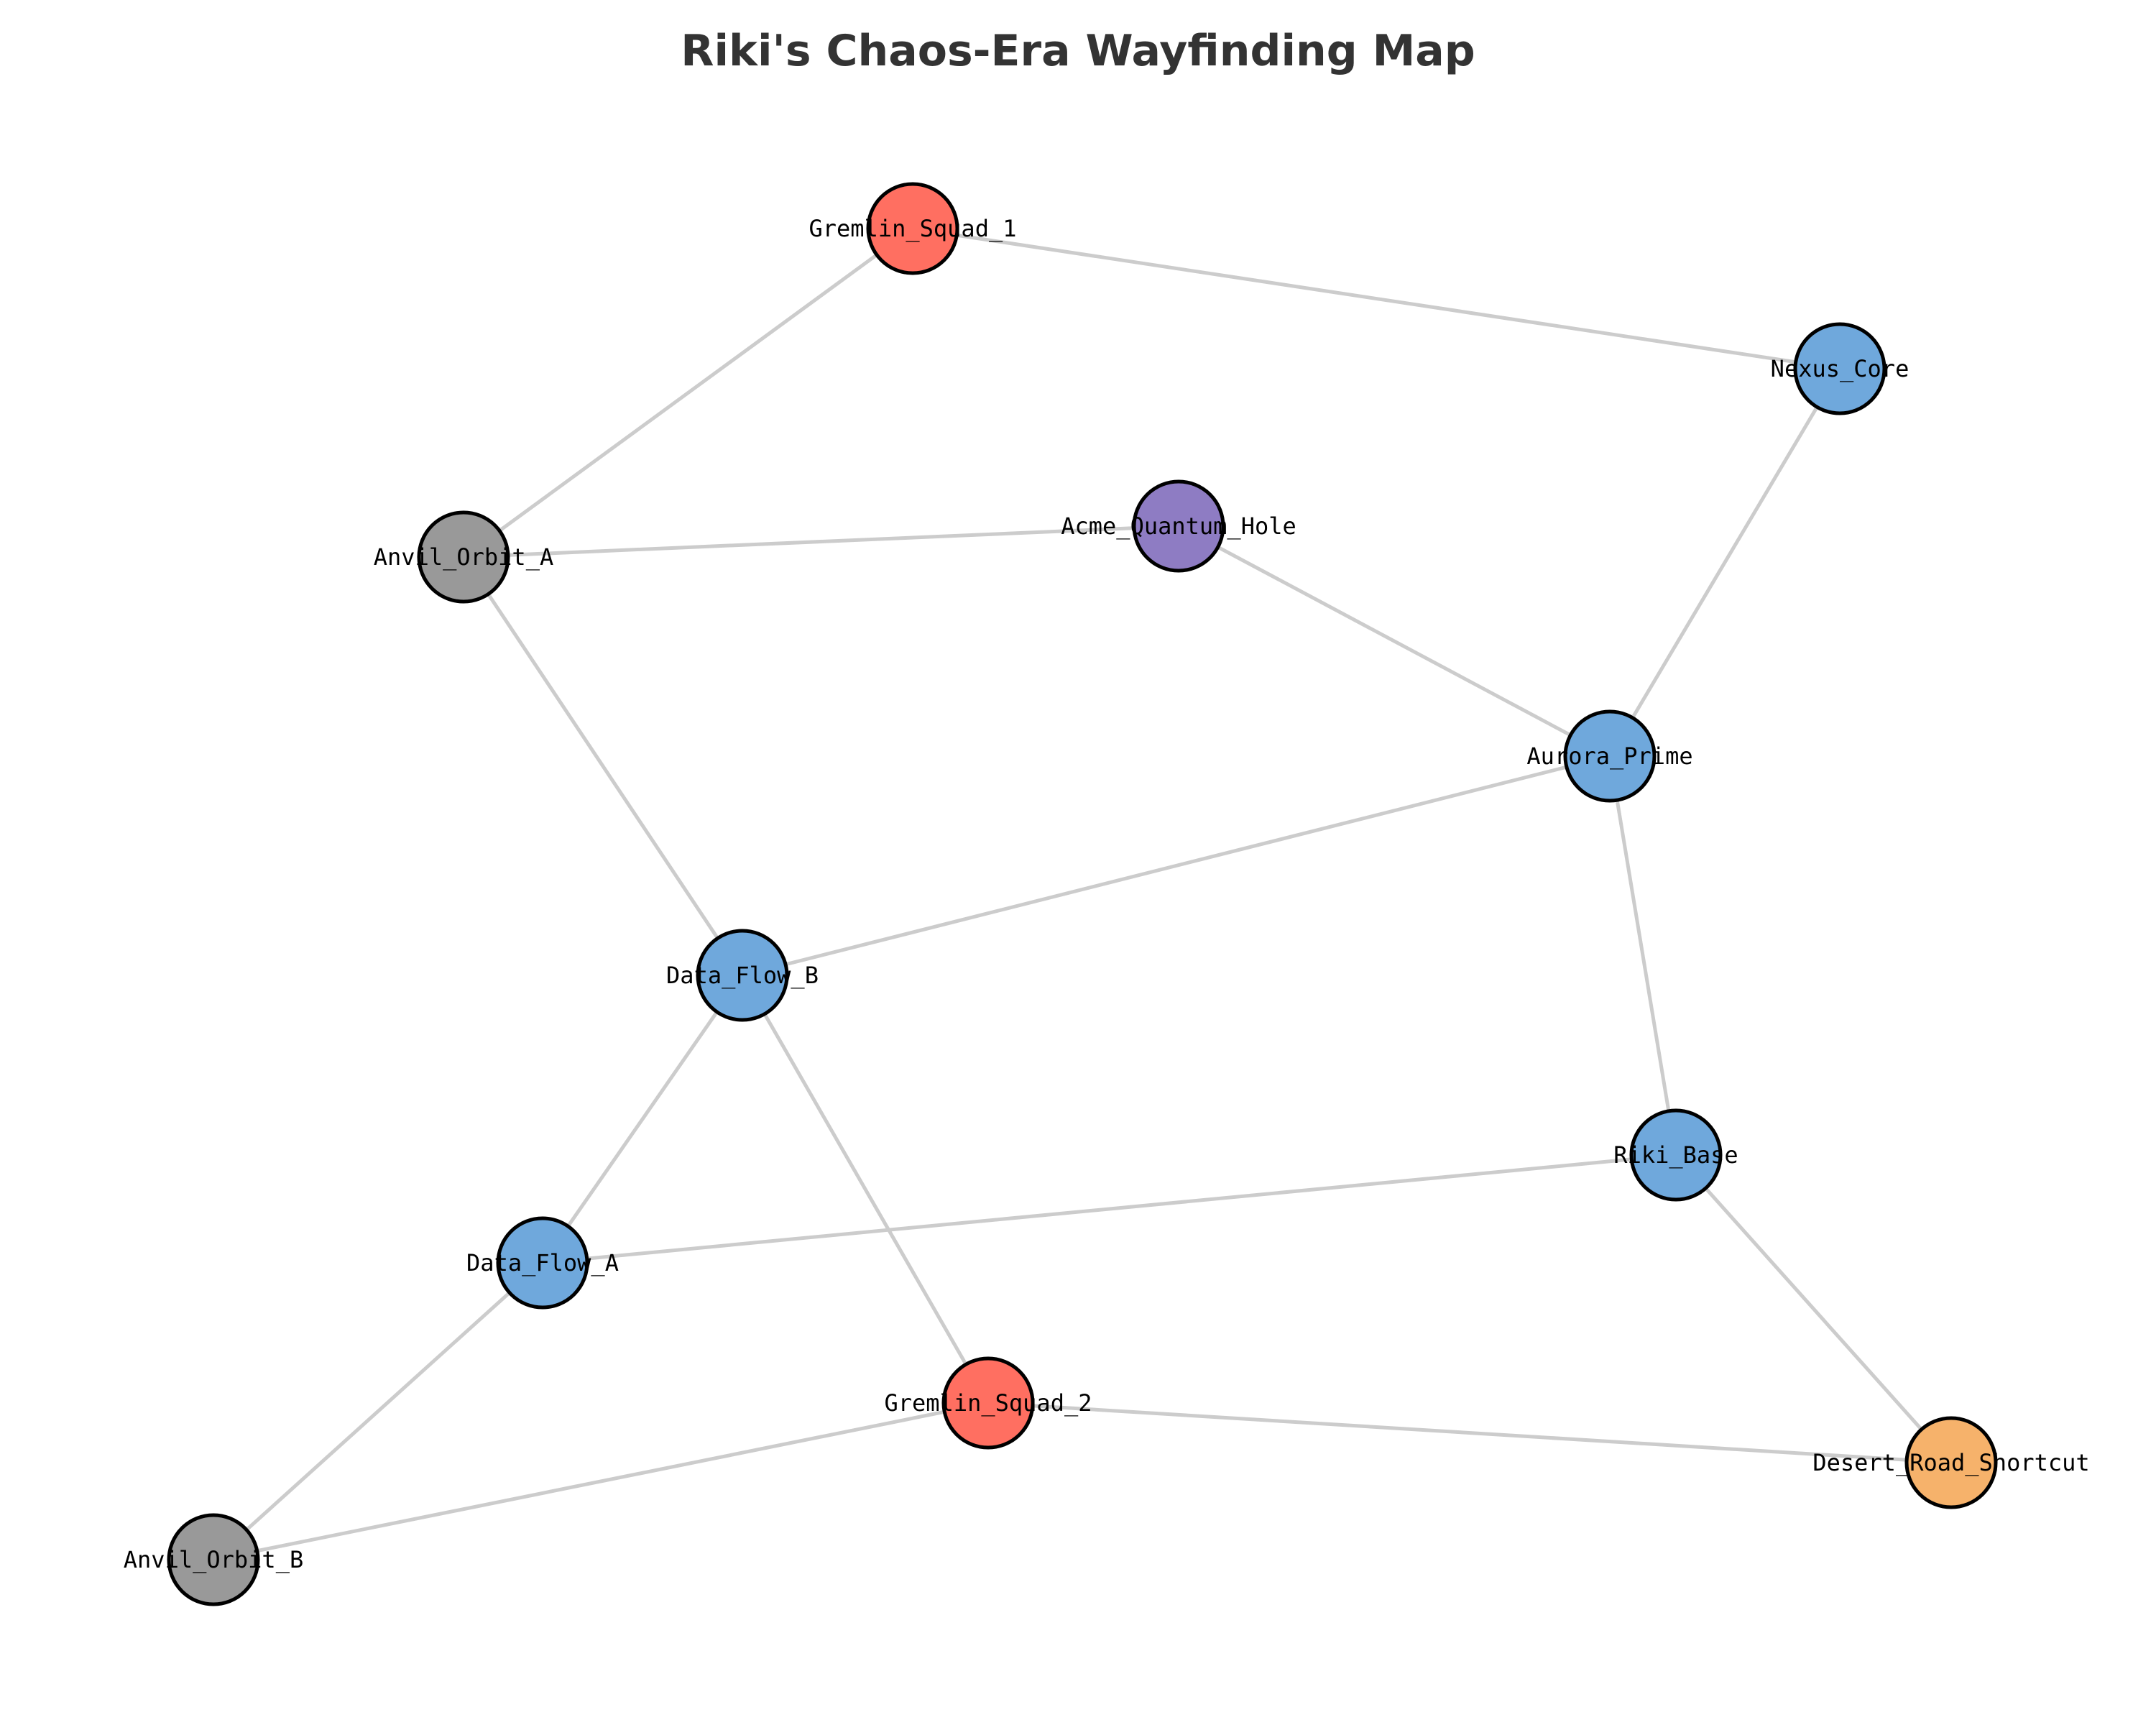 The height and width of the screenshot is (1725, 2156). I want to click on node-circle-anvil-orbit-b, so click(214, 1559).